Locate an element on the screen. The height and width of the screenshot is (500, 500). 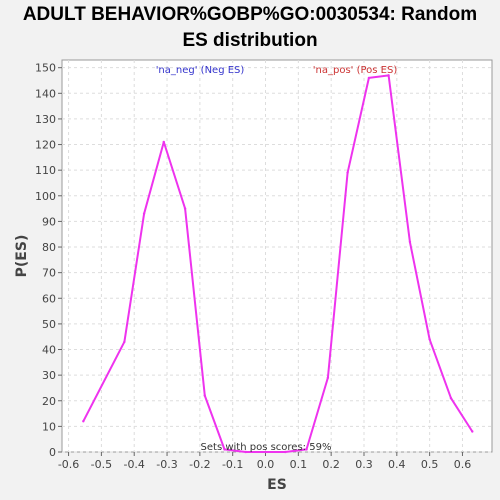
y-tick-label: 90 is located at coordinates (49, 221).